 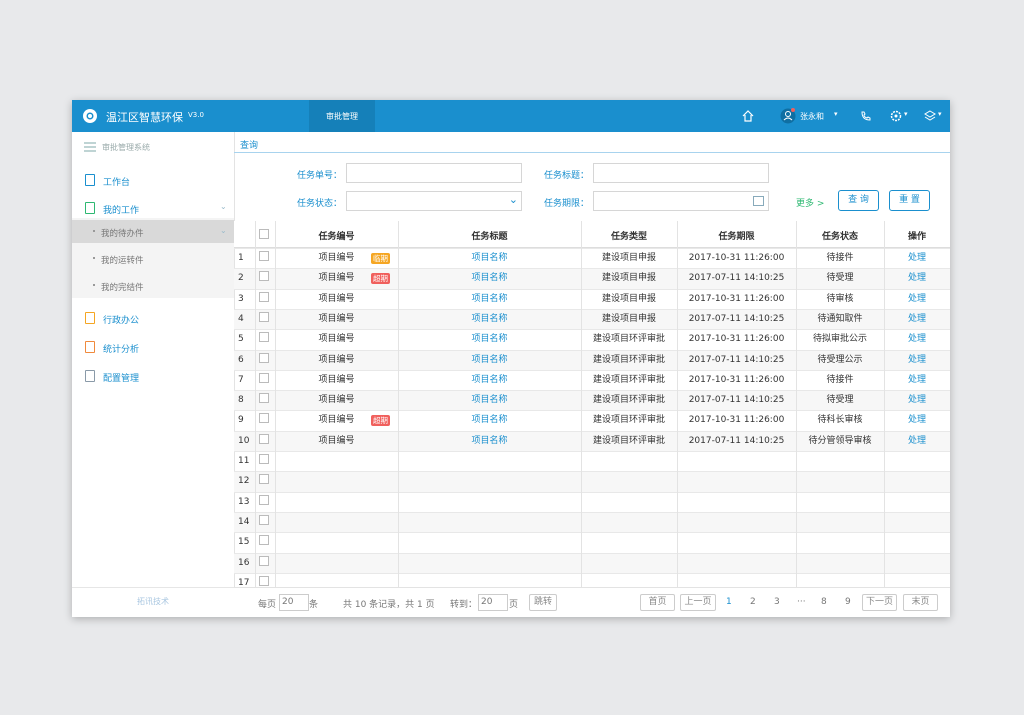 I want to click on caret: ▾, so click(x=836, y=114).